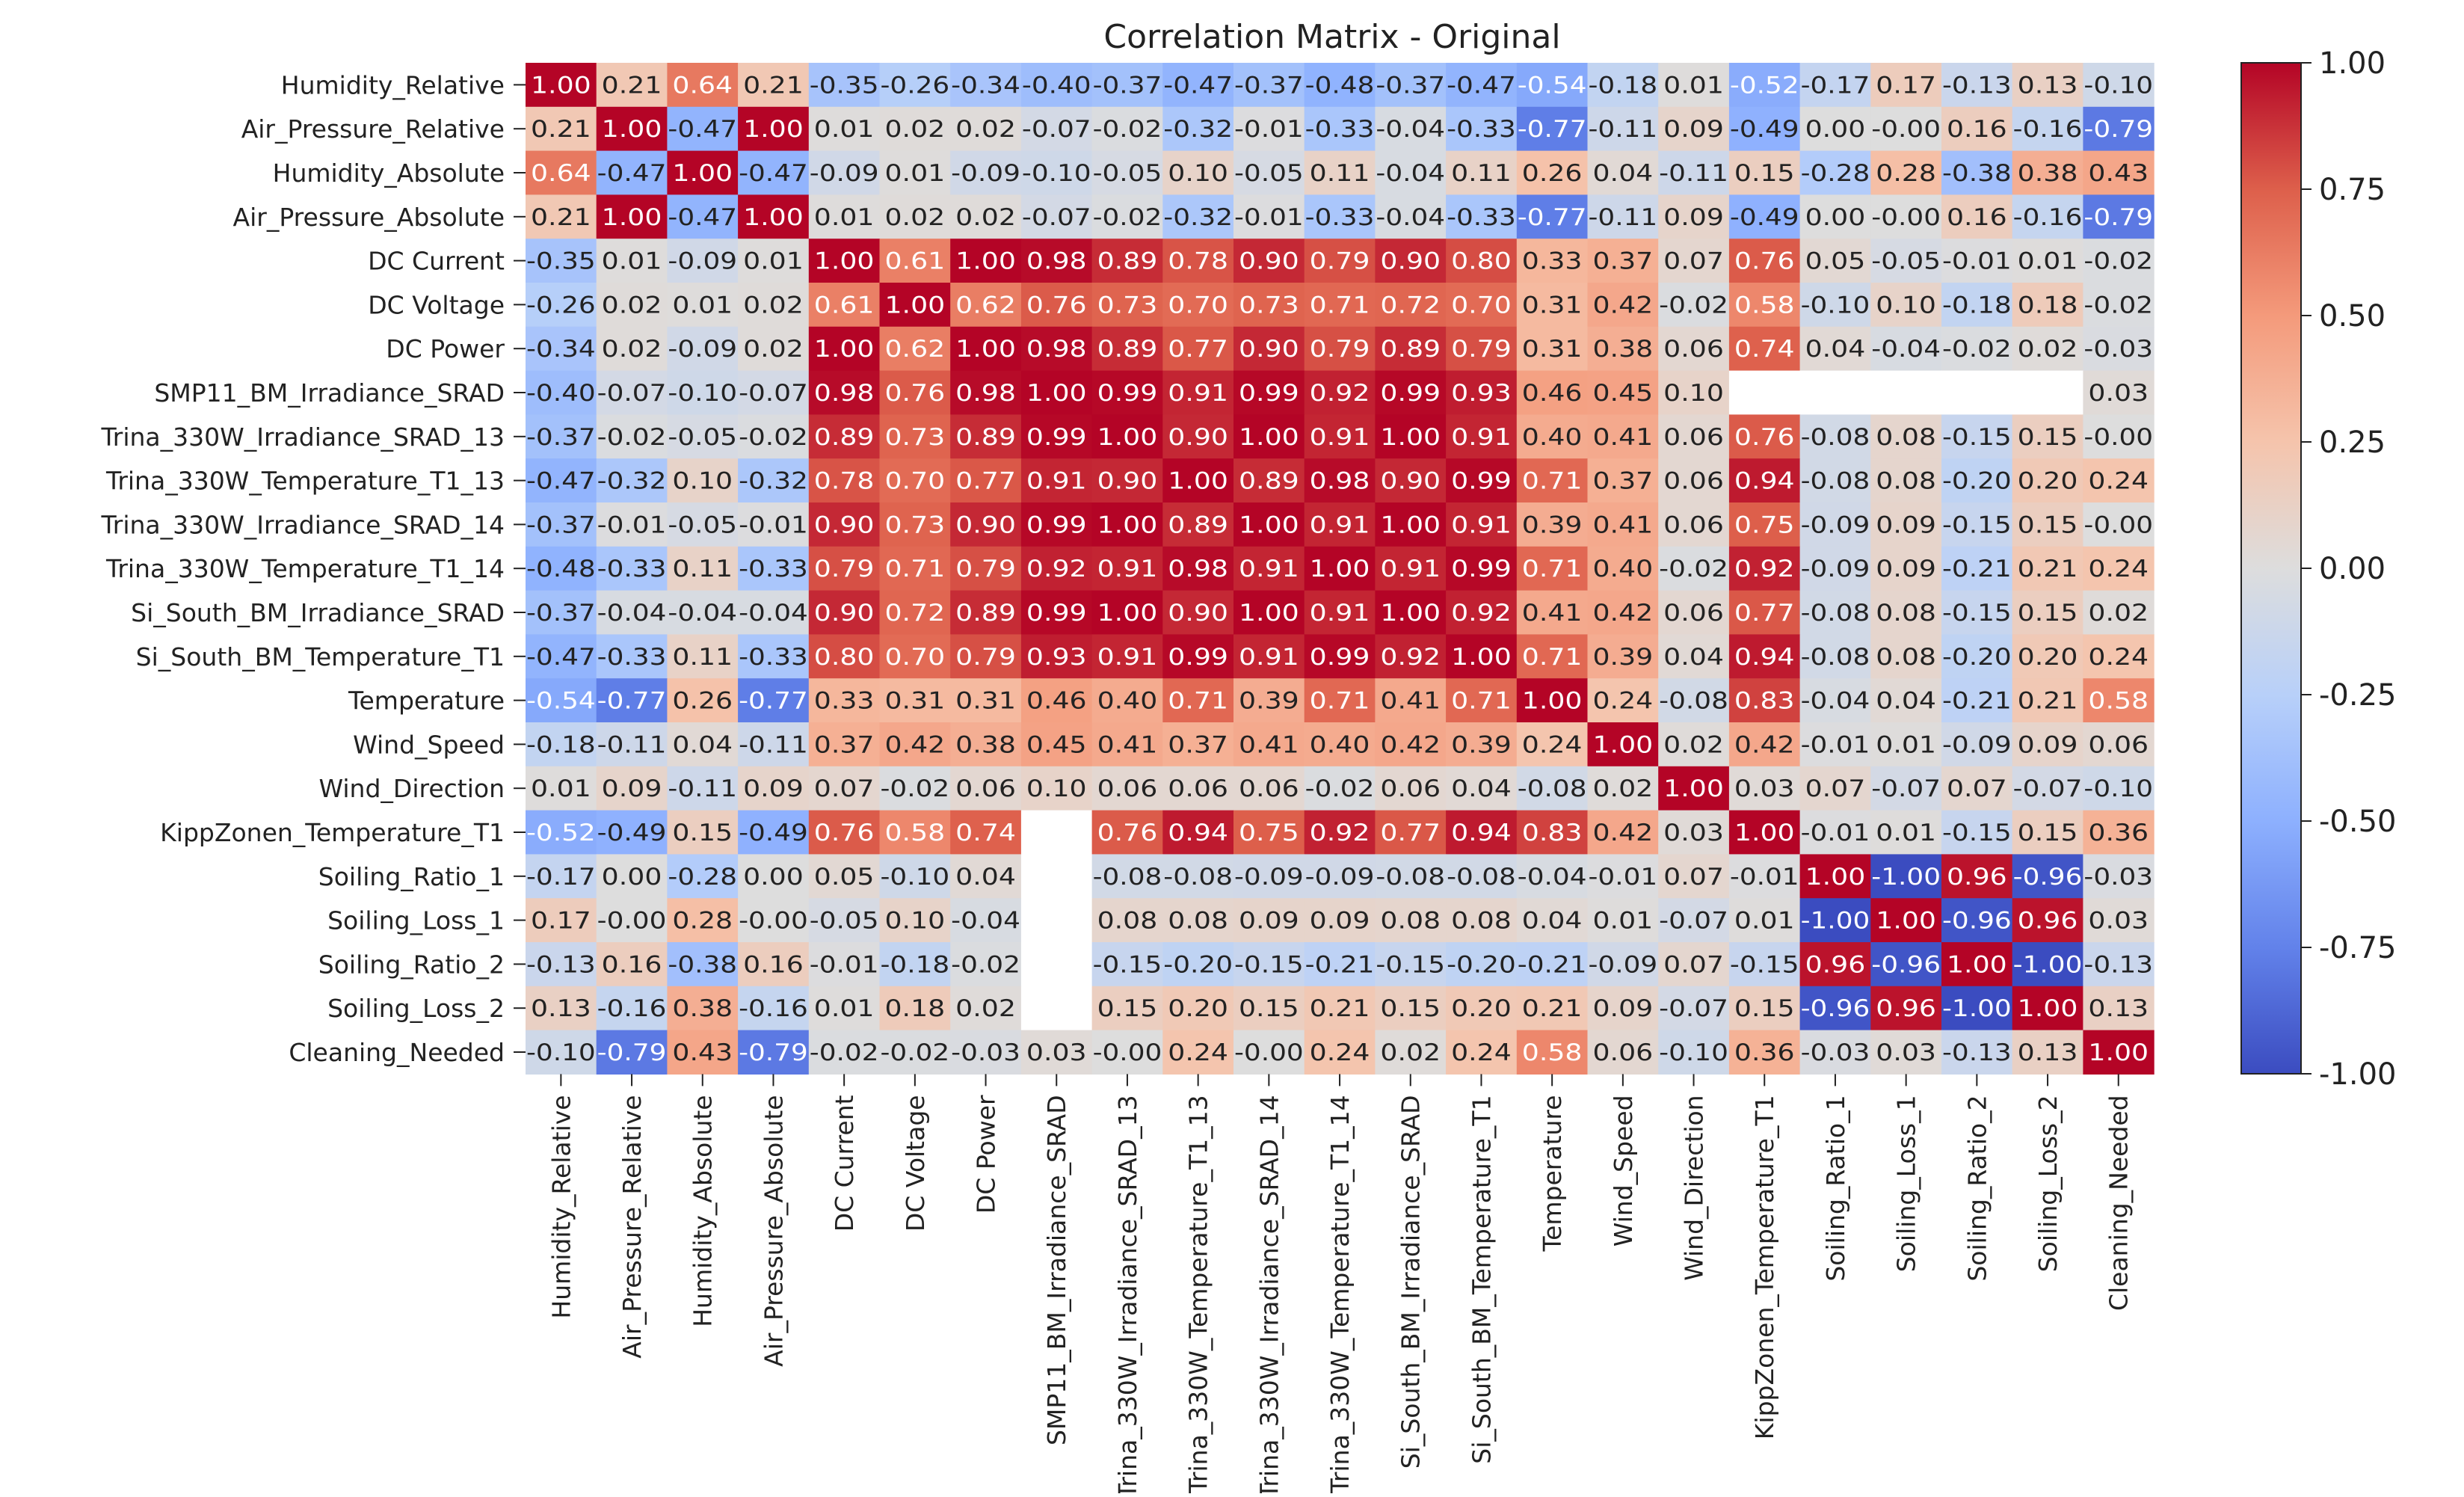 The image size is (2464, 1497). What do you see at coordinates (1835, 217) in the screenshot?
I see `cell-value-label: 0.00` at bounding box center [1835, 217].